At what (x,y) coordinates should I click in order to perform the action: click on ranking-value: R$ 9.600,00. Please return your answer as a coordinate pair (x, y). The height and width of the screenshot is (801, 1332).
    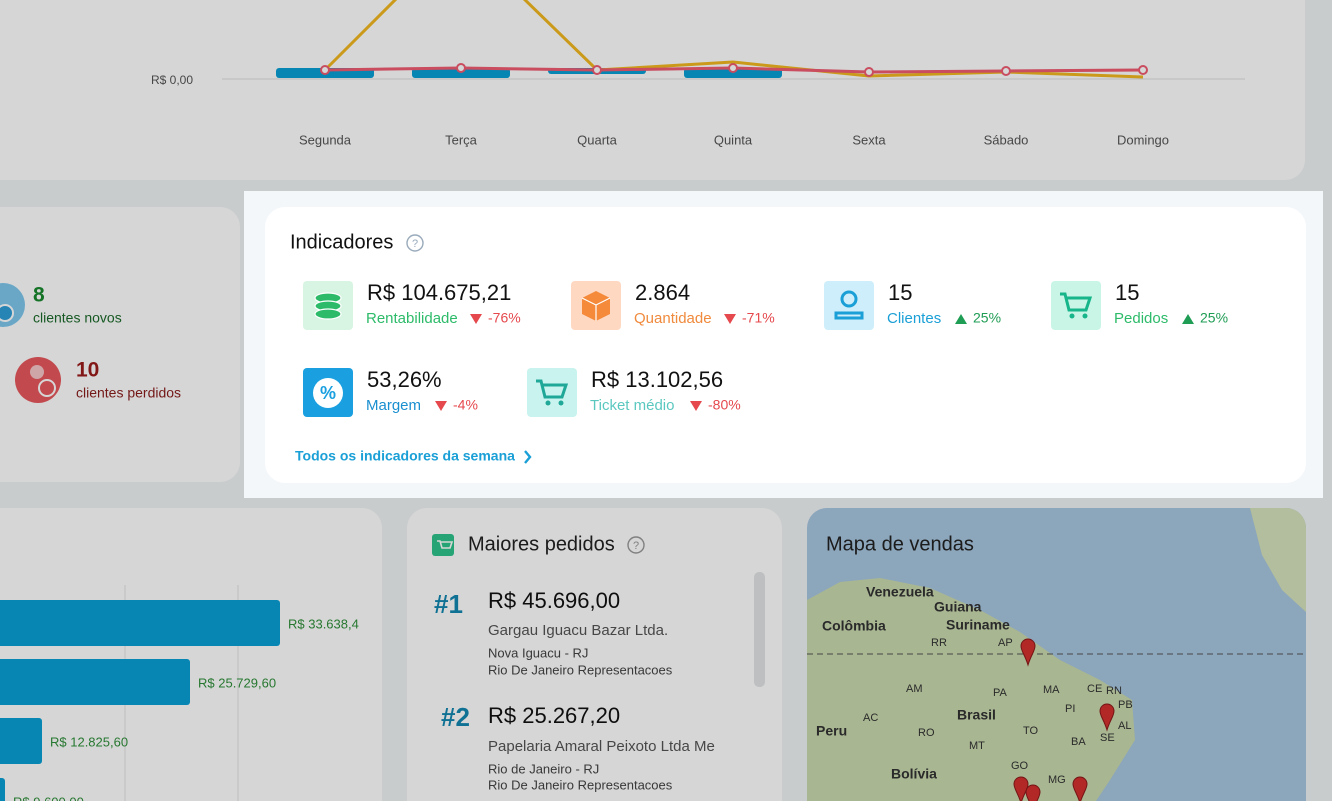
    Looking at the image, I should click on (48, 797).